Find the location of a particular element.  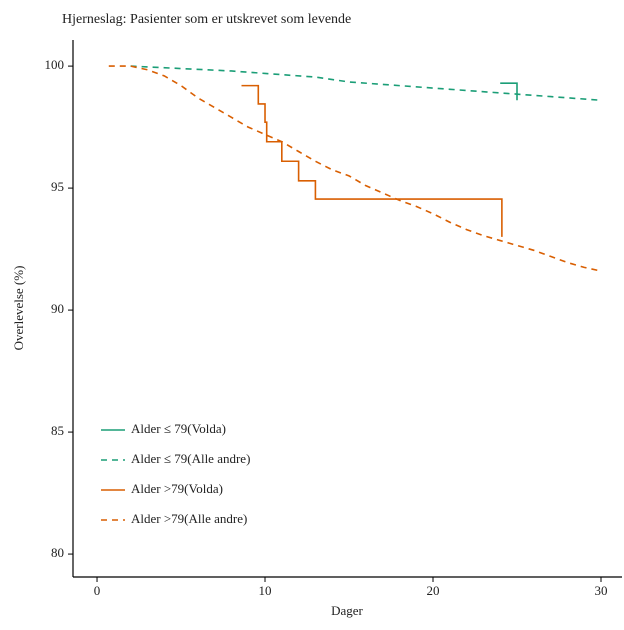

y-tick-label: 90 is located at coordinates (57, 308).